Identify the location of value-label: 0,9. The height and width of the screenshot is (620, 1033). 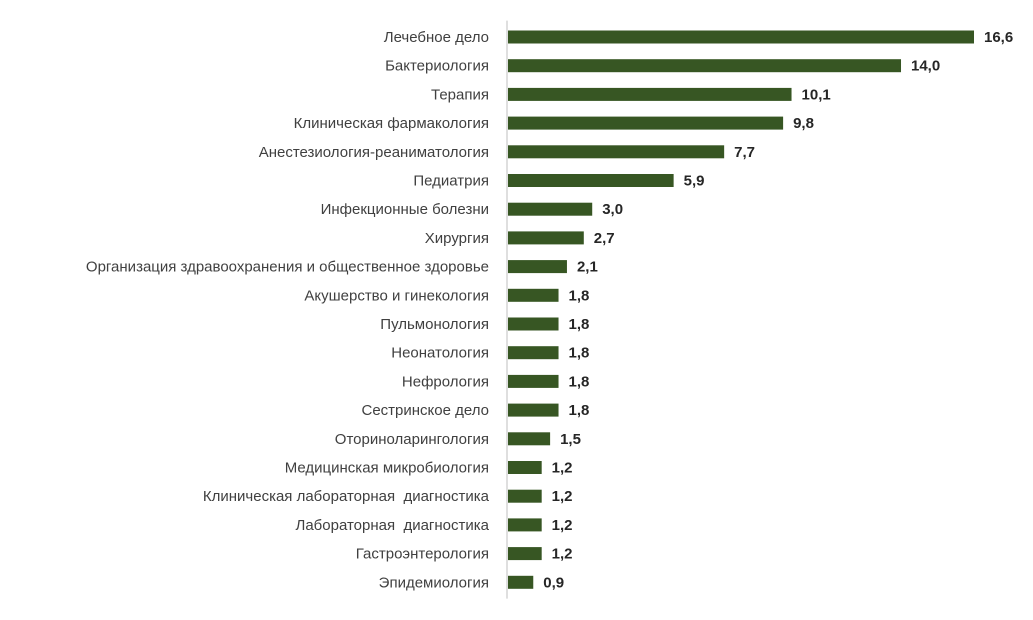
(553, 582).